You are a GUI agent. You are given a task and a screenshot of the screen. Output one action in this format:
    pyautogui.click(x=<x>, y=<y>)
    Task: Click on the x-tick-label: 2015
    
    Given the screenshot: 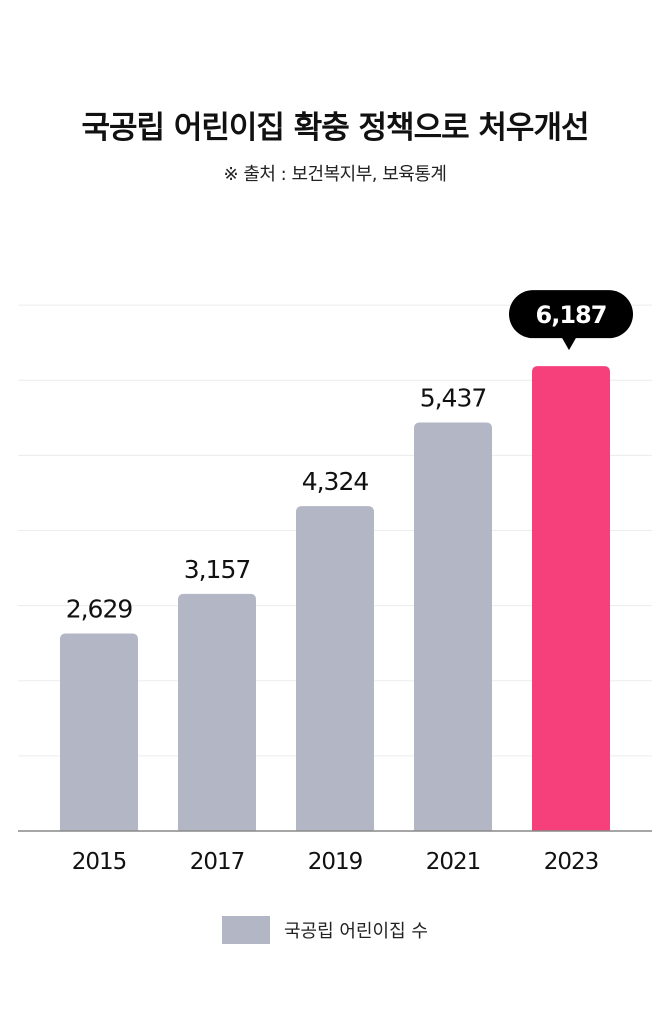 What is the action you would take?
    pyautogui.click(x=99, y=862)
    